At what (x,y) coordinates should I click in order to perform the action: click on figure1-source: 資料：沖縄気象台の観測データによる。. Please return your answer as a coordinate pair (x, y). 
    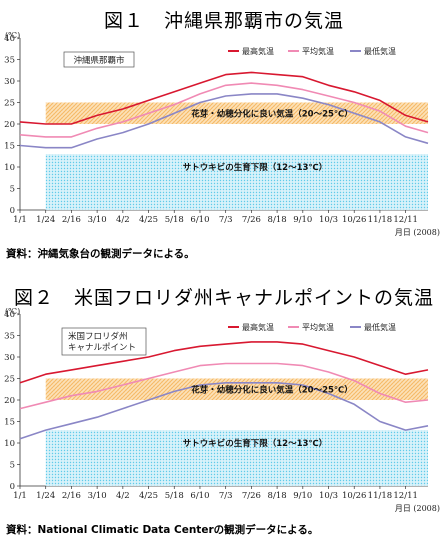
    Looking at the image, I should click on (100, 254).